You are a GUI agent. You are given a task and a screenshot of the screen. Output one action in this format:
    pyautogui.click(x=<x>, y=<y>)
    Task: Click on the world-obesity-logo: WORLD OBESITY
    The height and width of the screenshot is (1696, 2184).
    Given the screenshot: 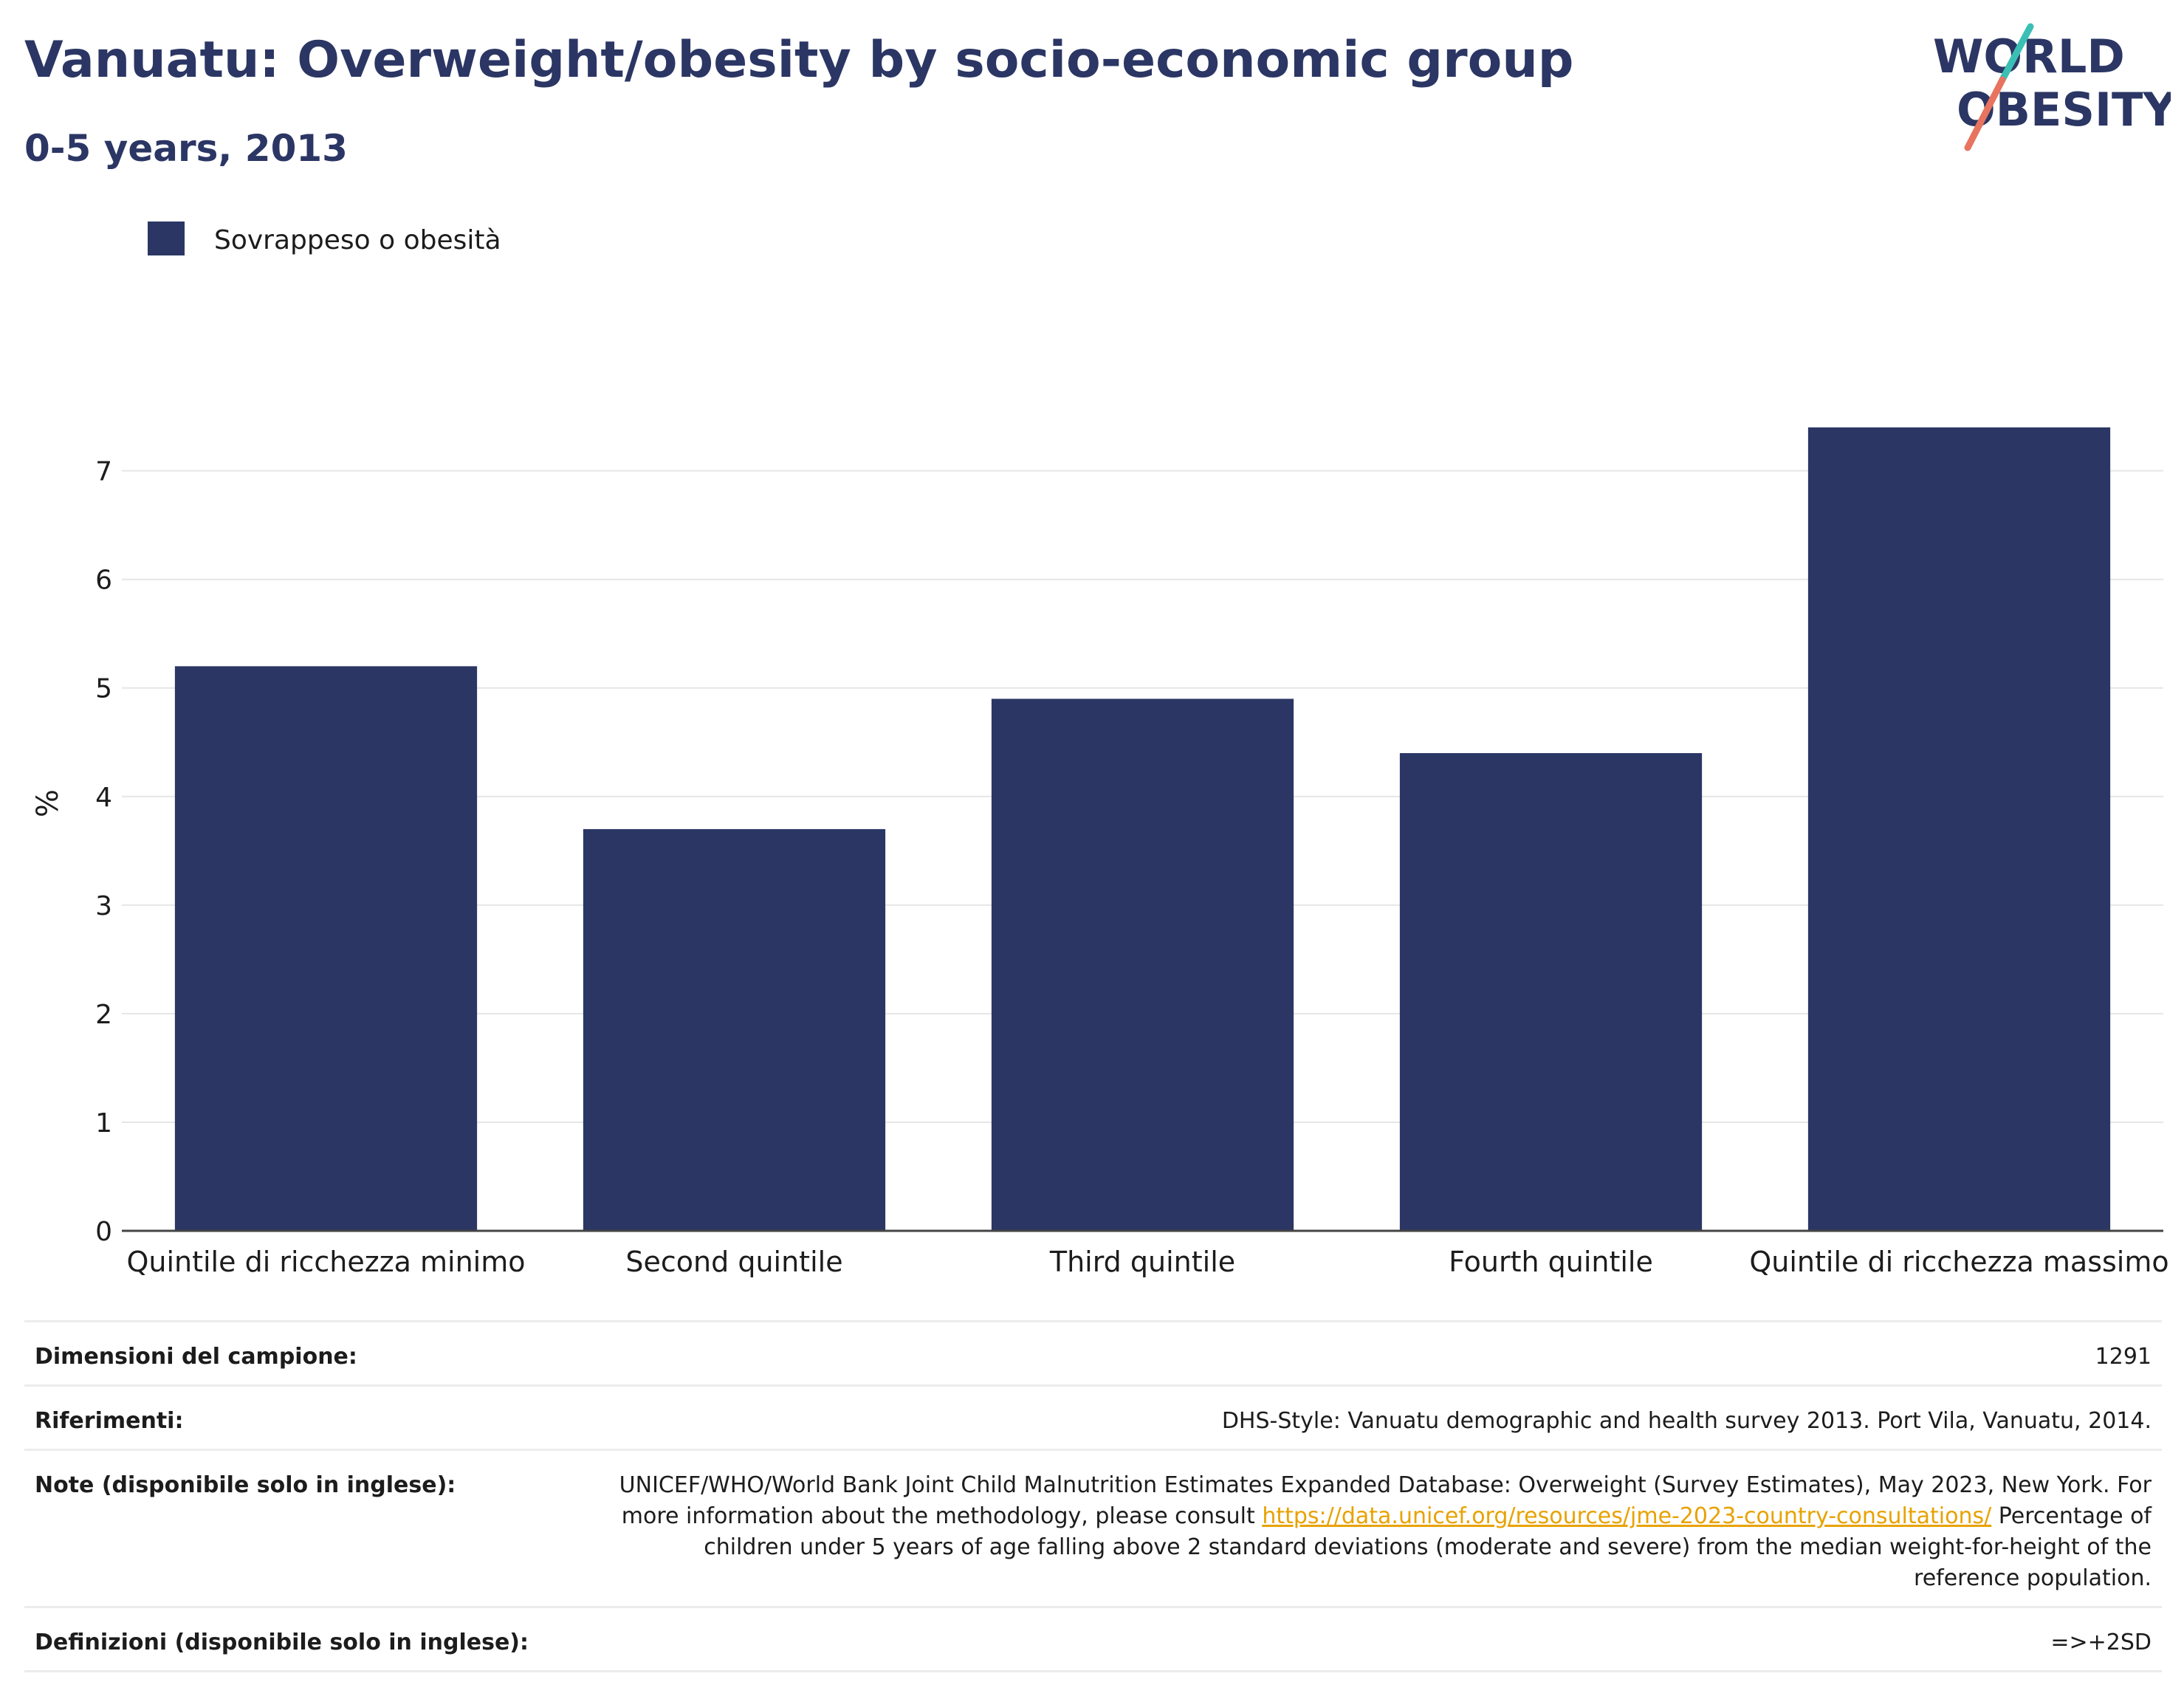 What is the action you would take?
    pyautogui.click(x=2052, y=87)
    